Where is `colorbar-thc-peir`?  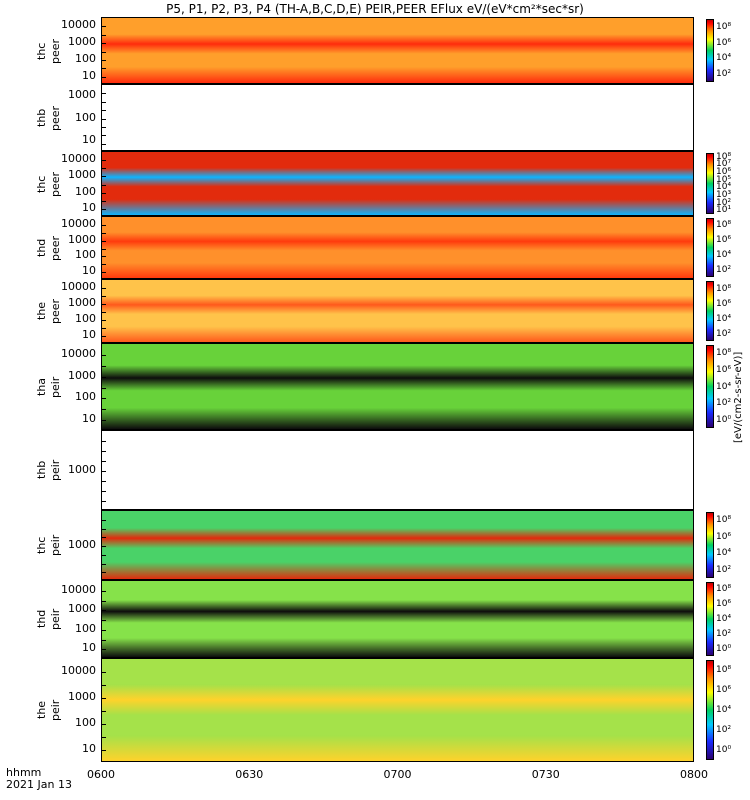
colorbar-thc-peir is located at coordinates (710, 545).